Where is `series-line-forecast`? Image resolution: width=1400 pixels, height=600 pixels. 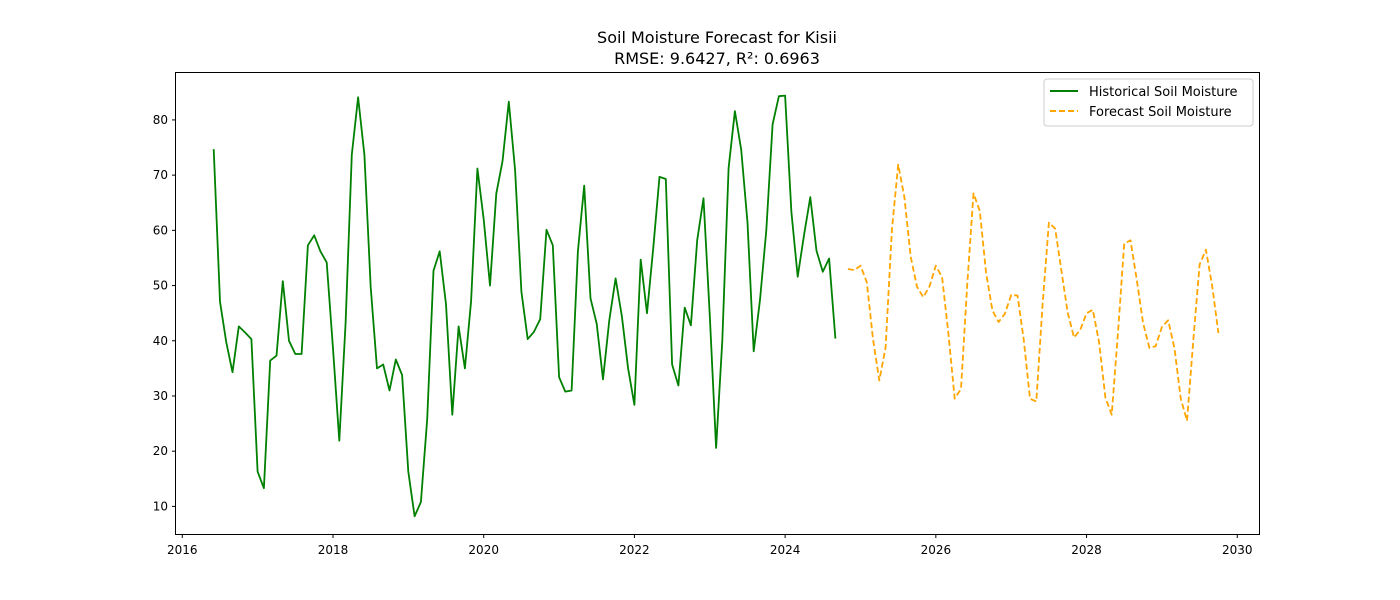
series-line-forecast is located at coordinates (1033, 292).